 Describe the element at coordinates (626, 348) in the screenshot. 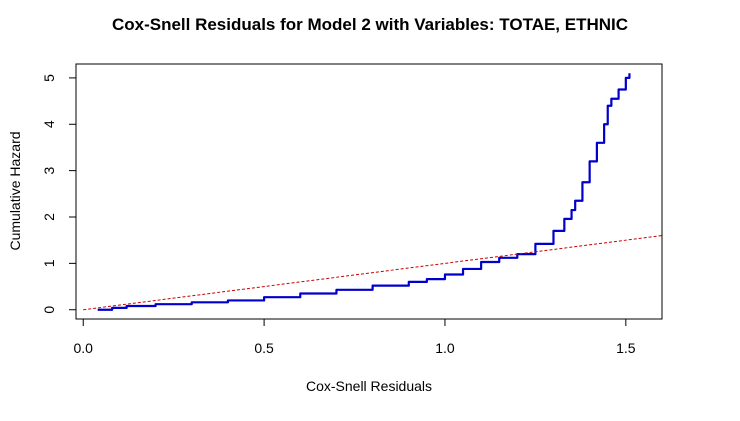

I see `x-tick-label: 1.5` at that location.